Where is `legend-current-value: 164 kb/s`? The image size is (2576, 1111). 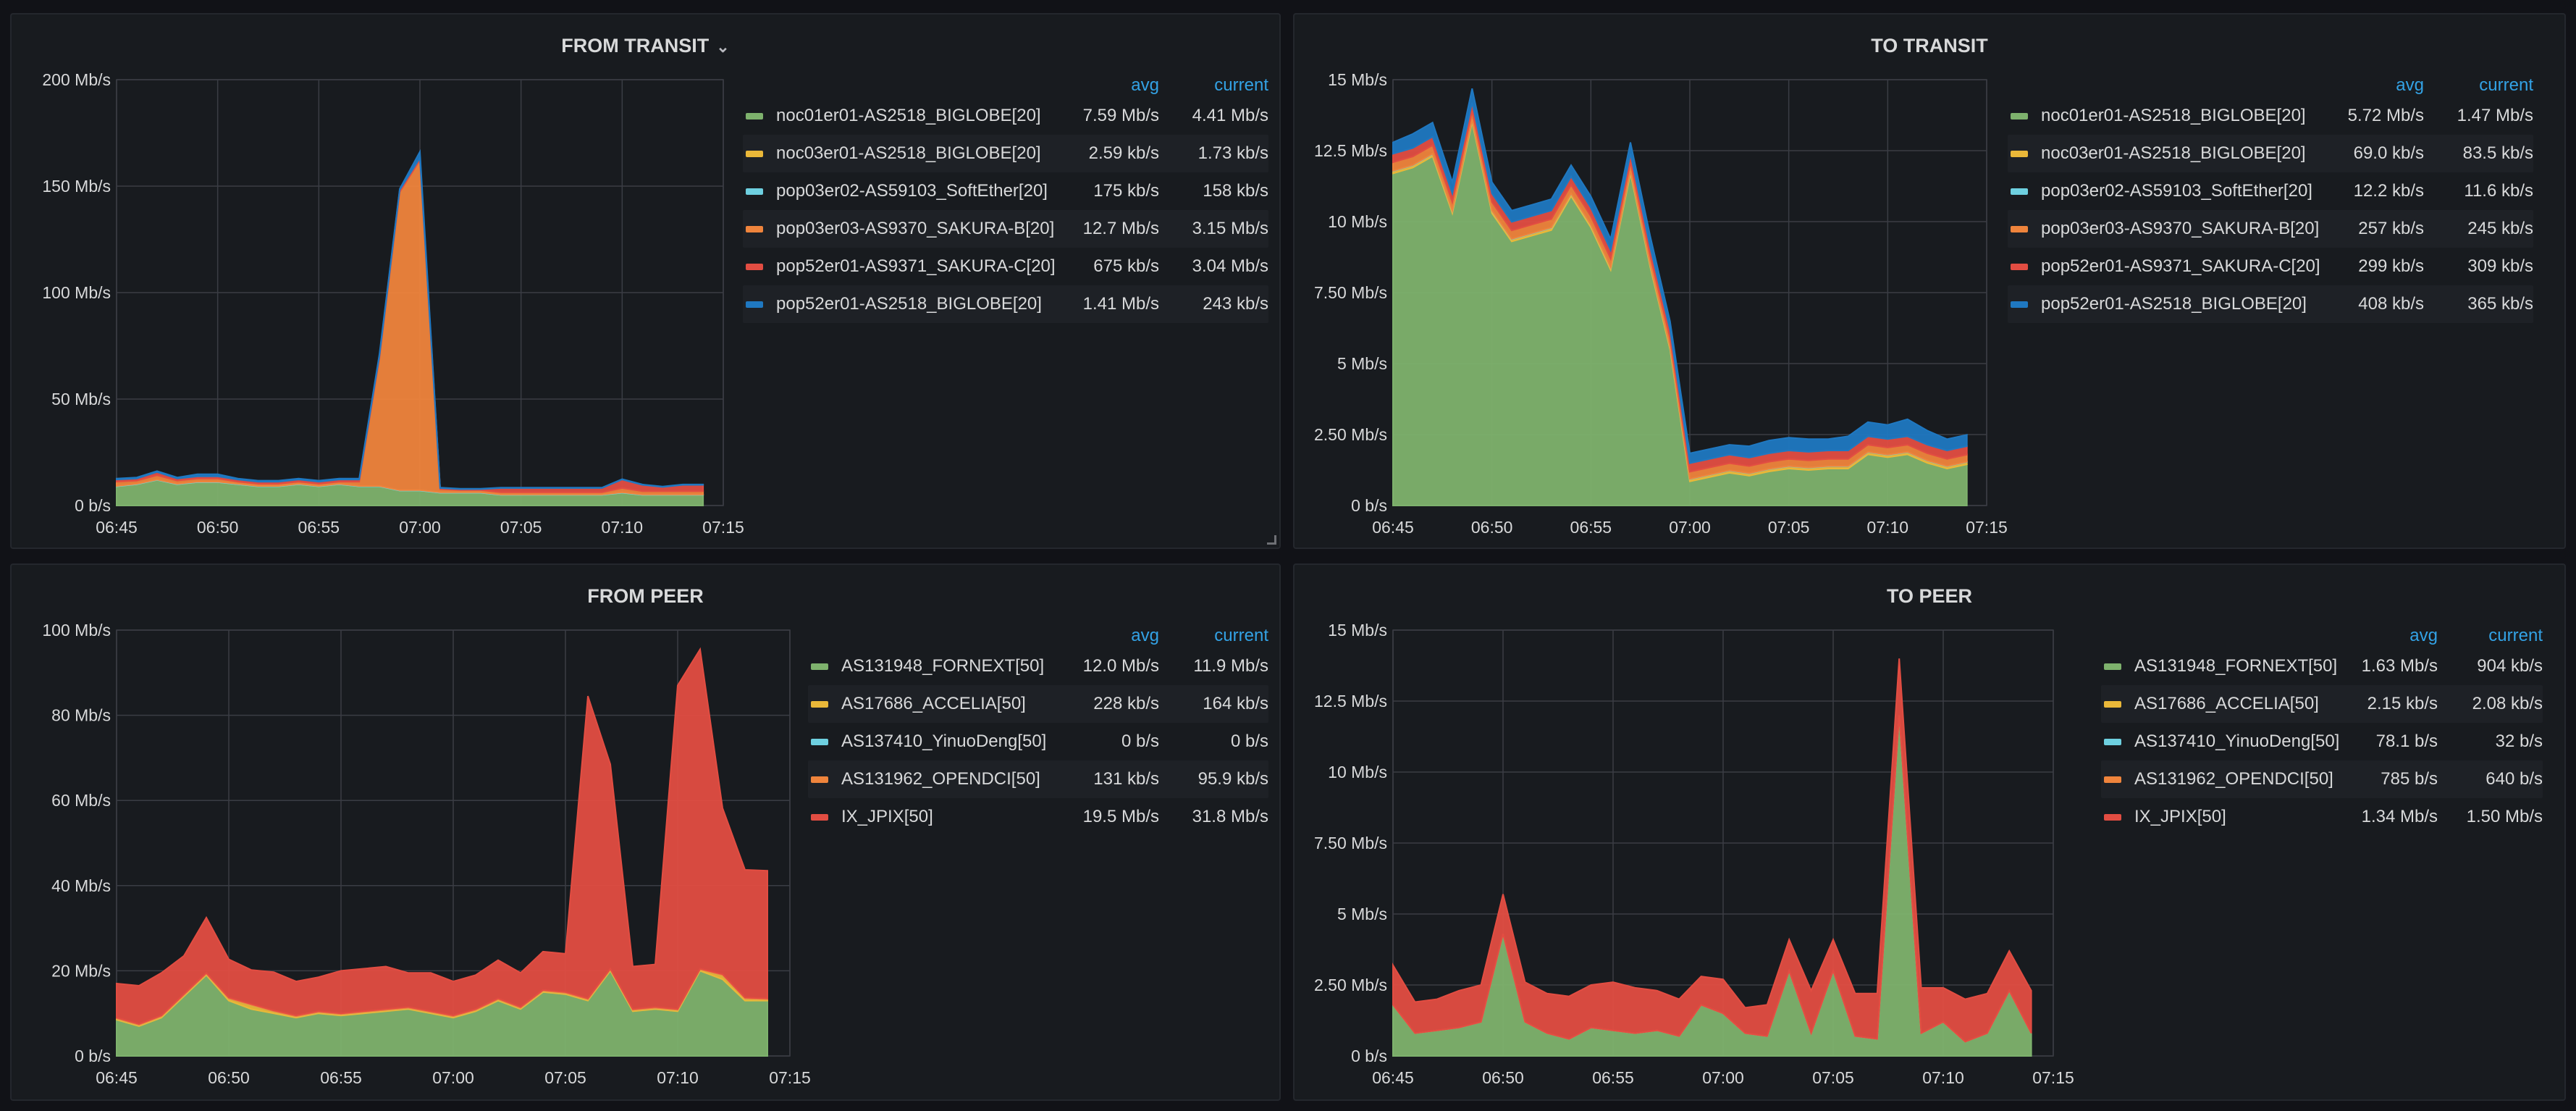
legend-current-value: 164 kb/s is located at coordinates (1235, 703).